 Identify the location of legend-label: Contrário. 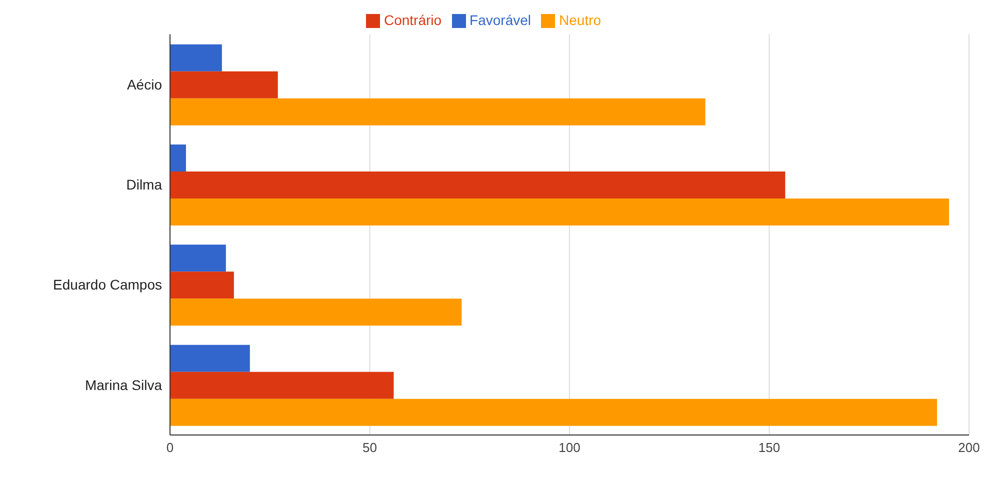
(413, 20).